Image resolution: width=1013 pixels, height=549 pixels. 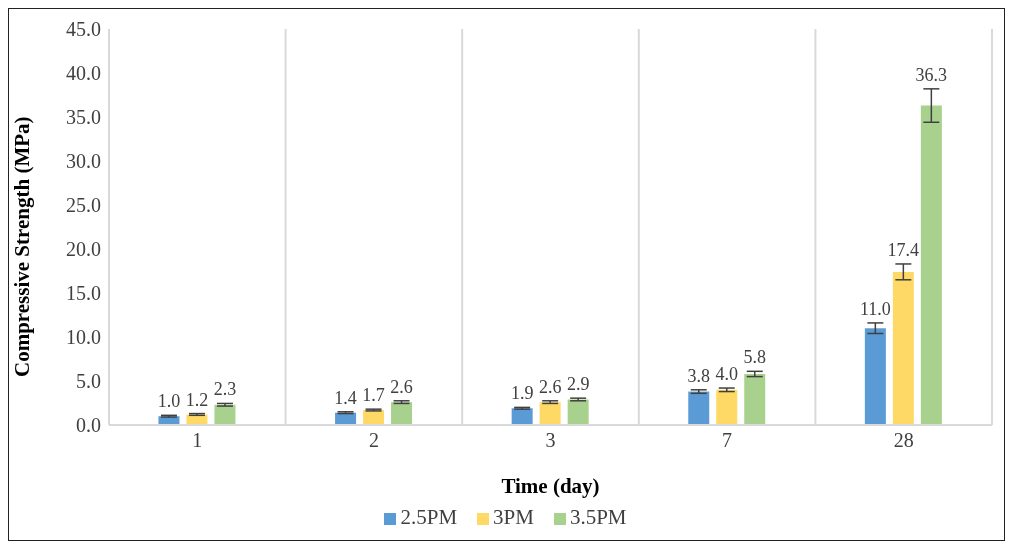 I want to click on y-tick-label: 40.0, so click(x=83, y=73).